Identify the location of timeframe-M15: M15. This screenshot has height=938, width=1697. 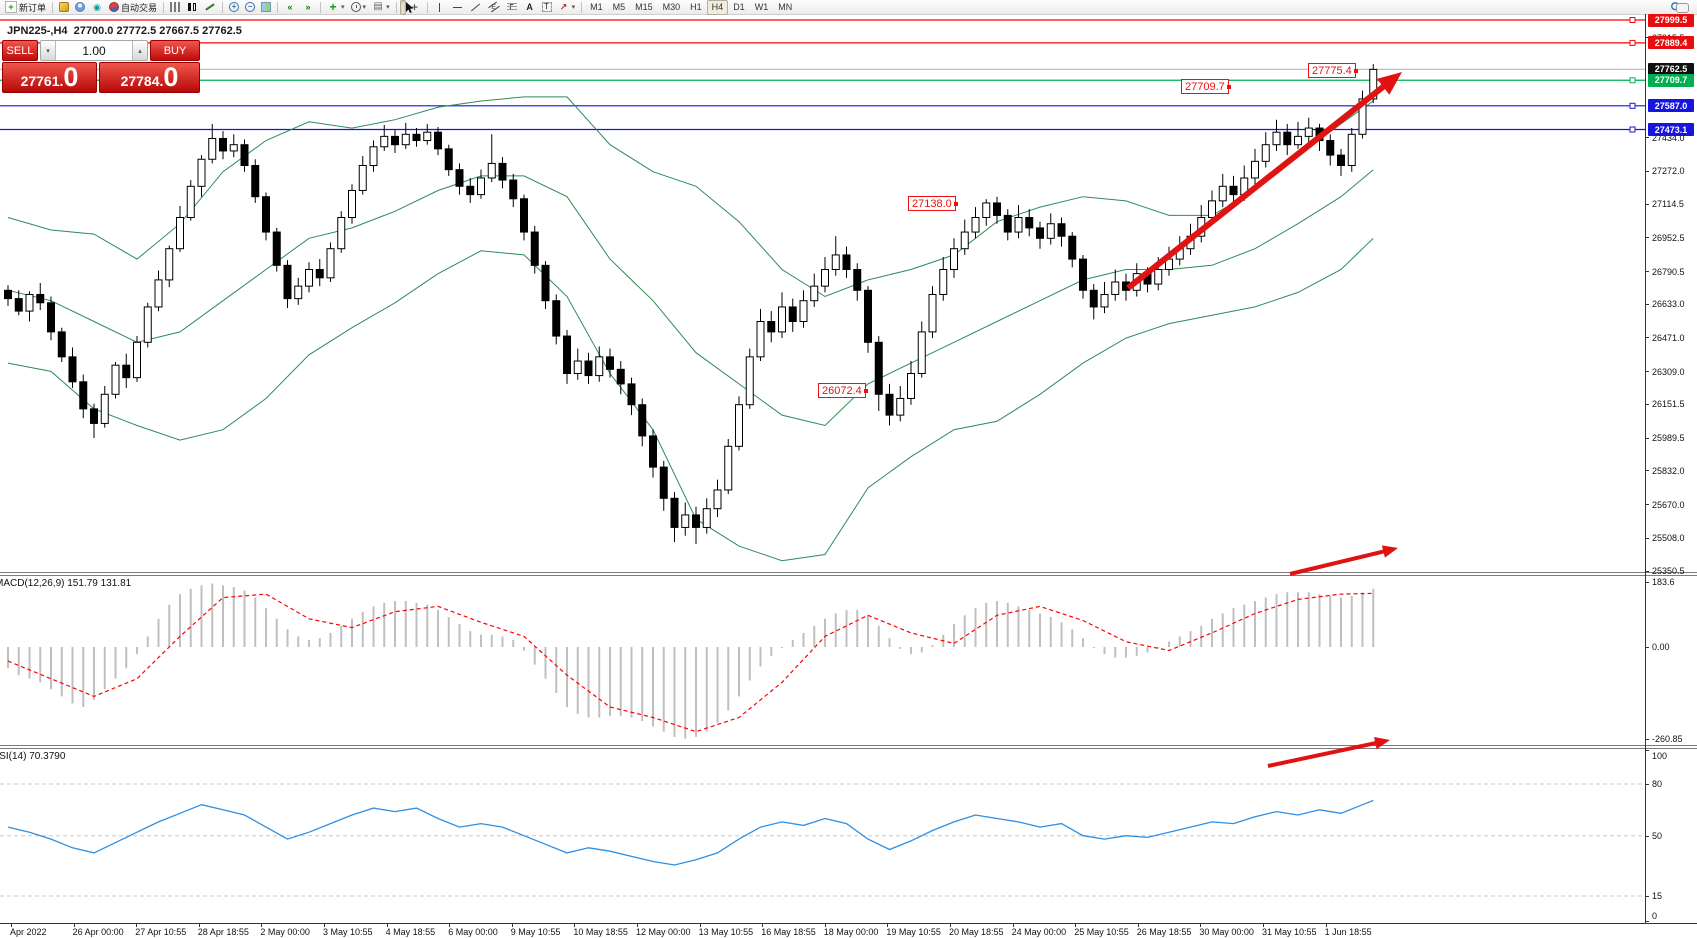
(644, 7).